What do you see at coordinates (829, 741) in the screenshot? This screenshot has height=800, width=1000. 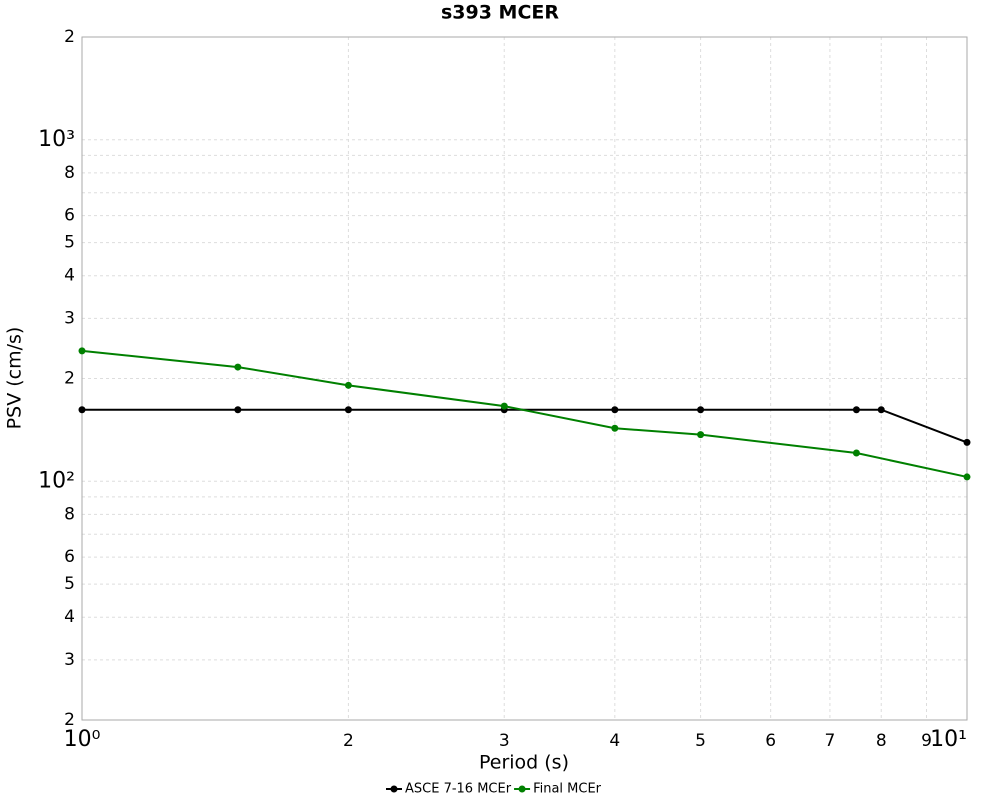 I see `x-tick-label: 7` at bounding box center [829, 741].